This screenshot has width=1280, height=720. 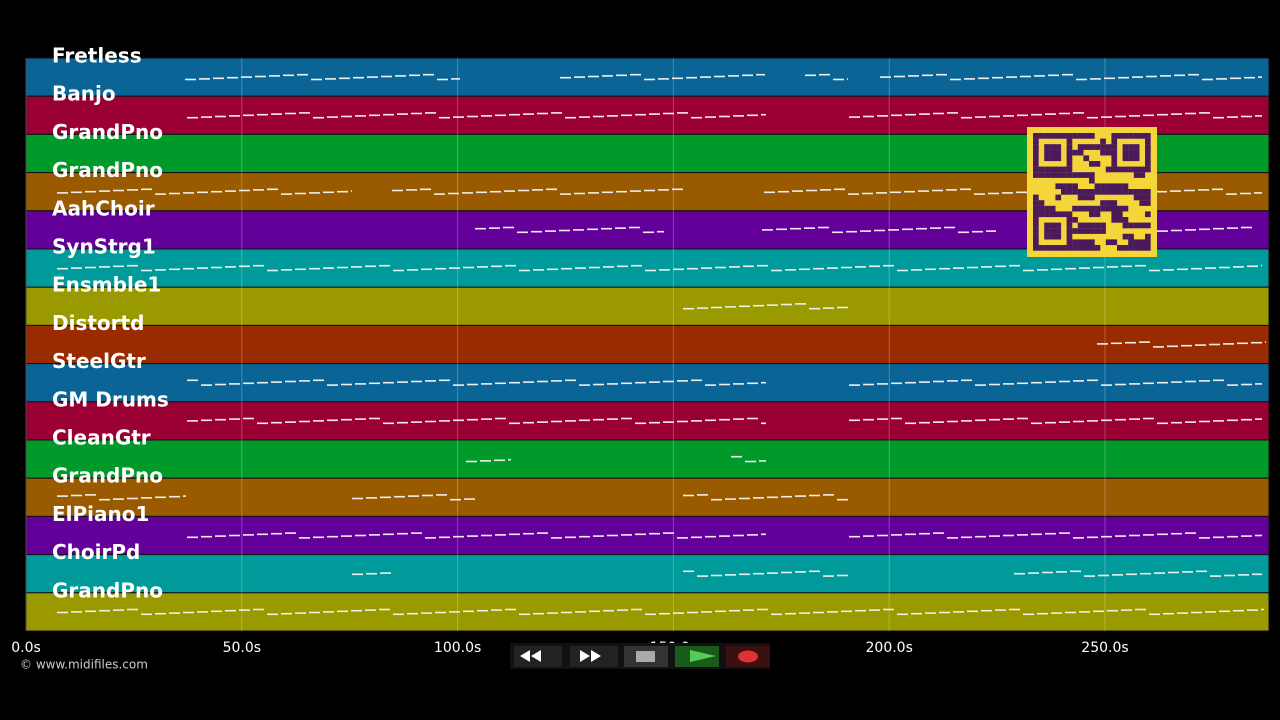 What do you see at coordinates (889, 648) in the screenshot?
I see `x-tick-label: 200.0s` at bounding box center [889, 648].